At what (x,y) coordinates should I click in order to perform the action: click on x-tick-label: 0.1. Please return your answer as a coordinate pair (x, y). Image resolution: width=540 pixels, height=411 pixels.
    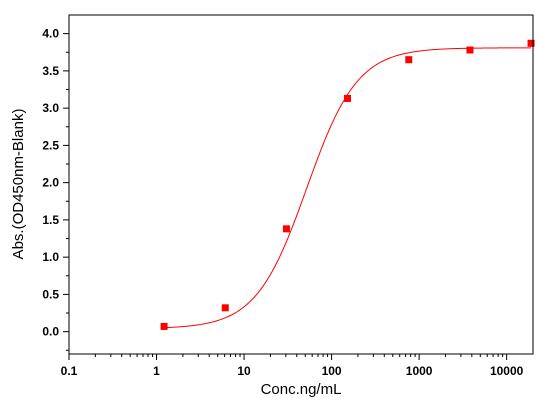
    Looking at the image, I should click on (69, 371).